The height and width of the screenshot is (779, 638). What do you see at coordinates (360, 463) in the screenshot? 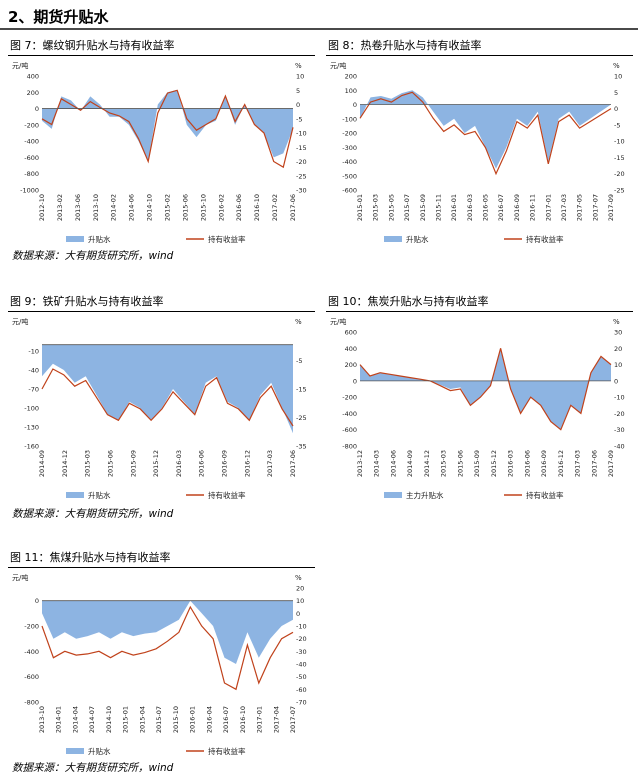
I see `x-tick-label: 2013-12` at bounding box center [360, 463].